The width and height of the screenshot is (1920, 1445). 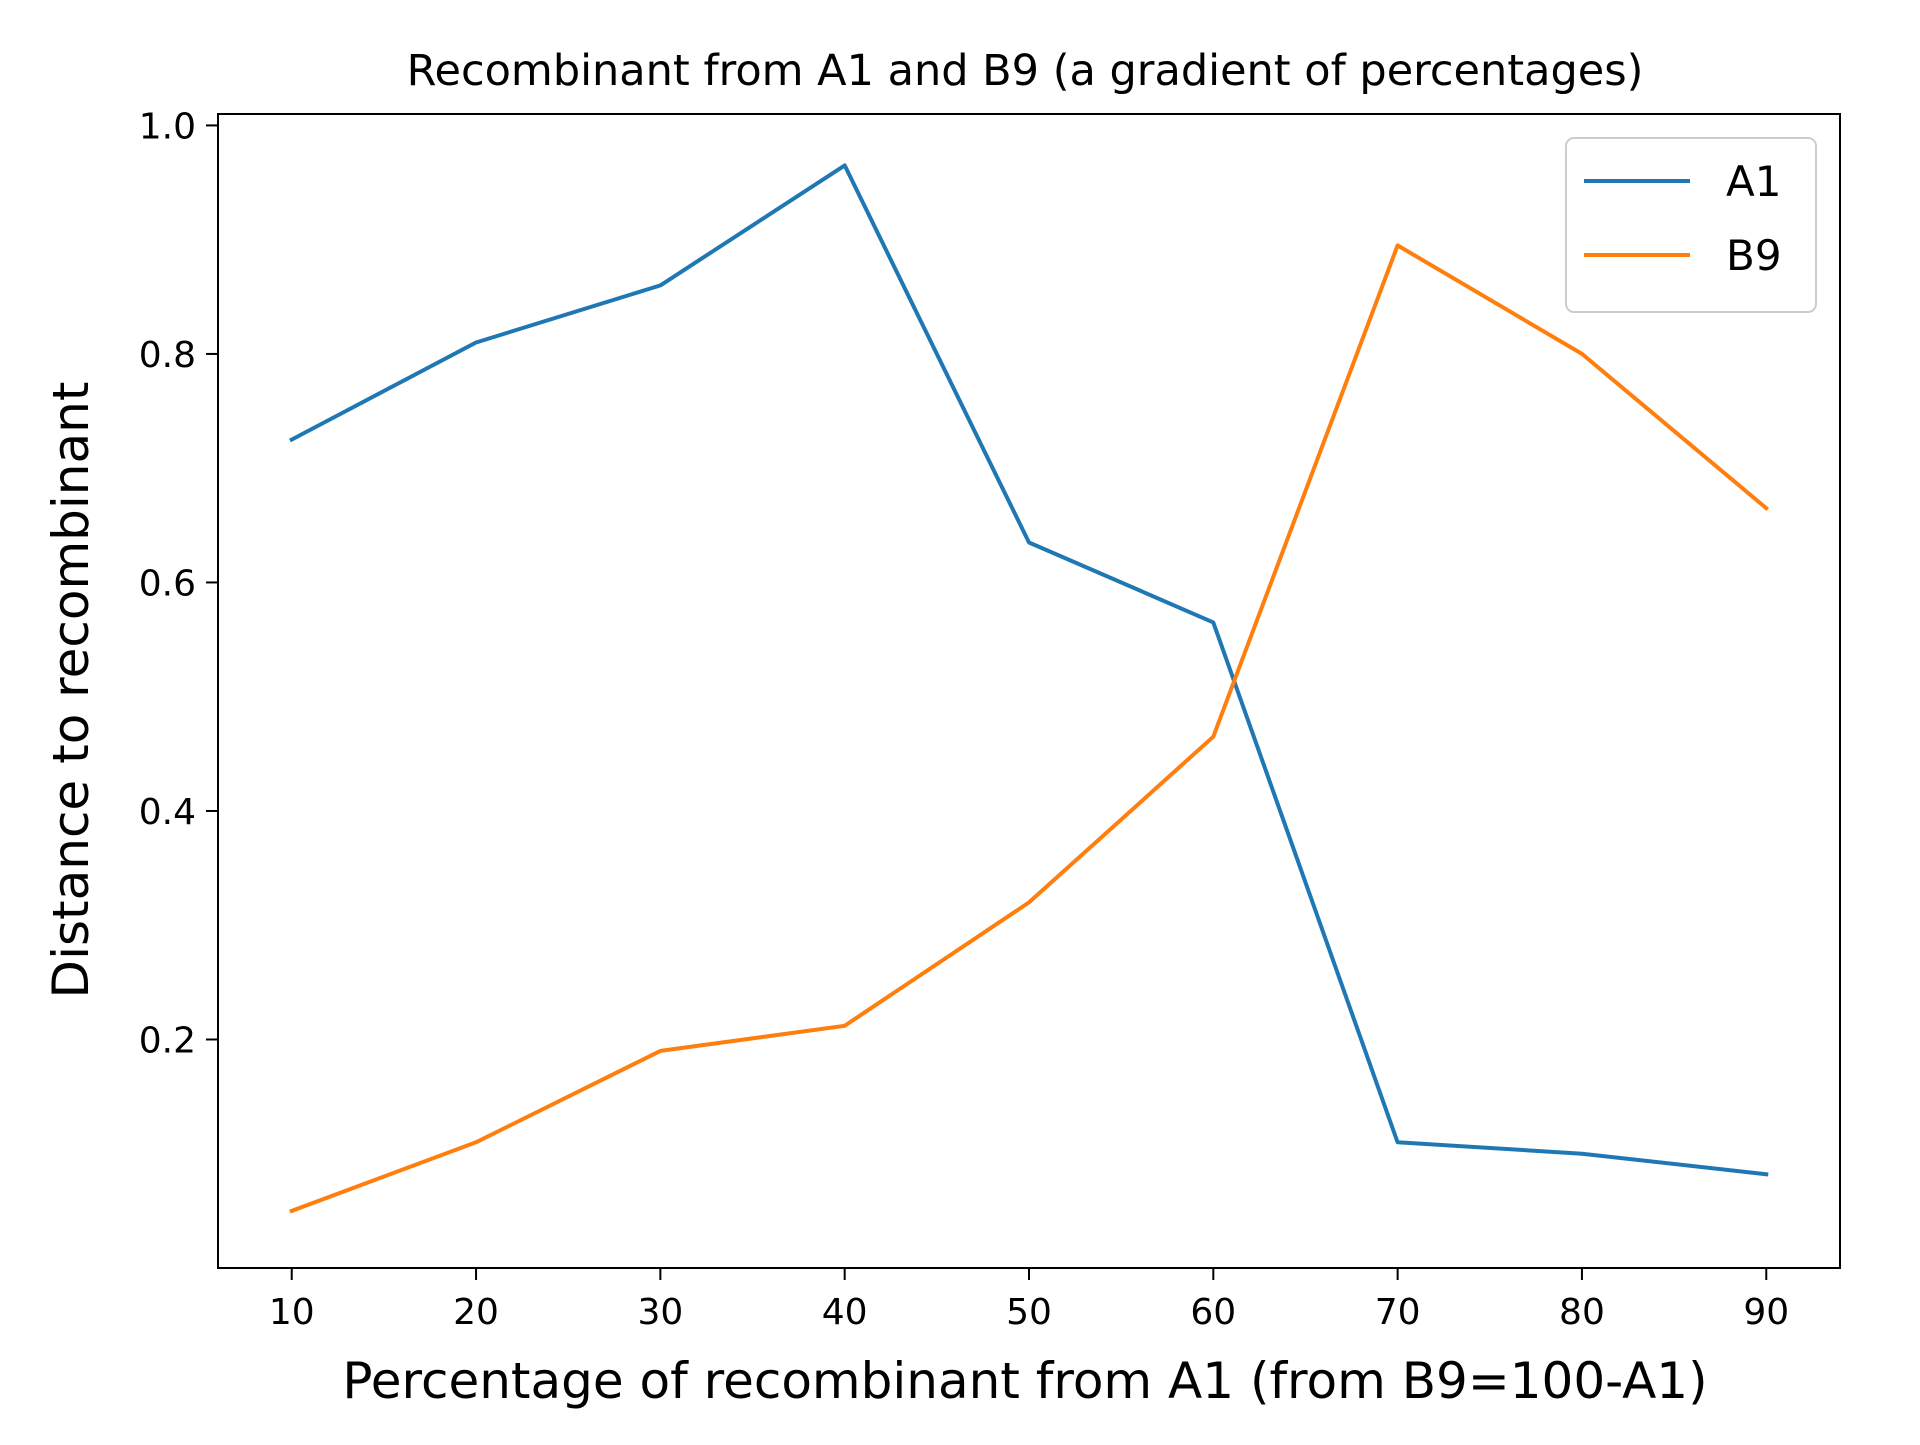 What do you see at coordinates (1029, 1312) in the screenshot?
I see `x-tick-label: 50` at bounding box center [1029, 1312].